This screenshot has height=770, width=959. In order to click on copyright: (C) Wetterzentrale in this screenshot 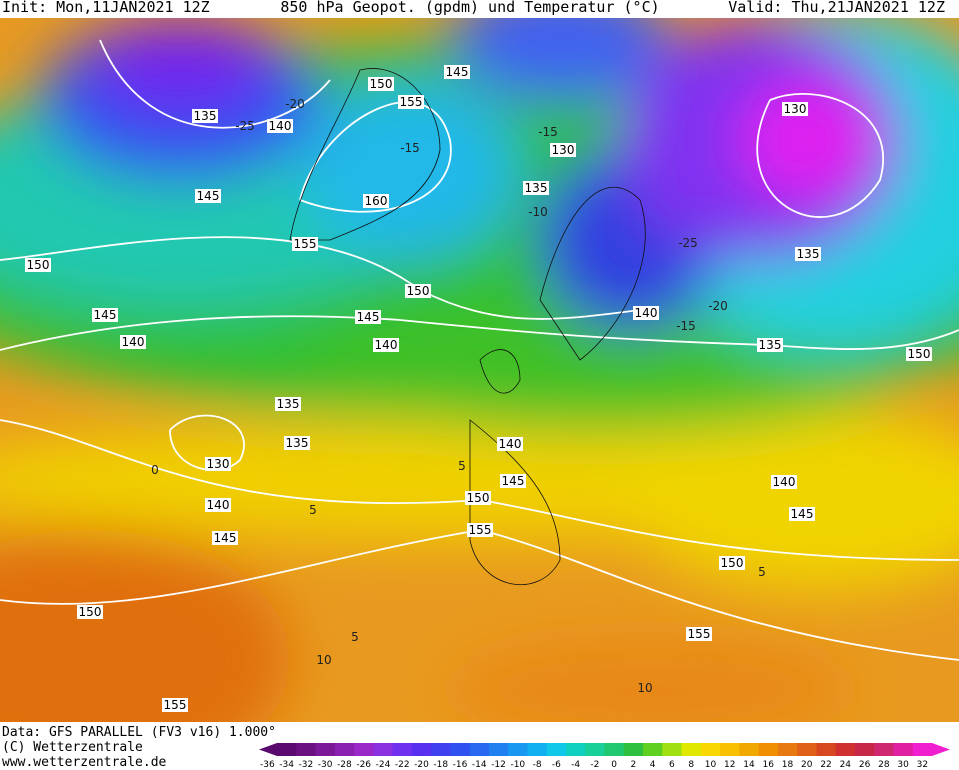, I will do `click(72, 747)`.